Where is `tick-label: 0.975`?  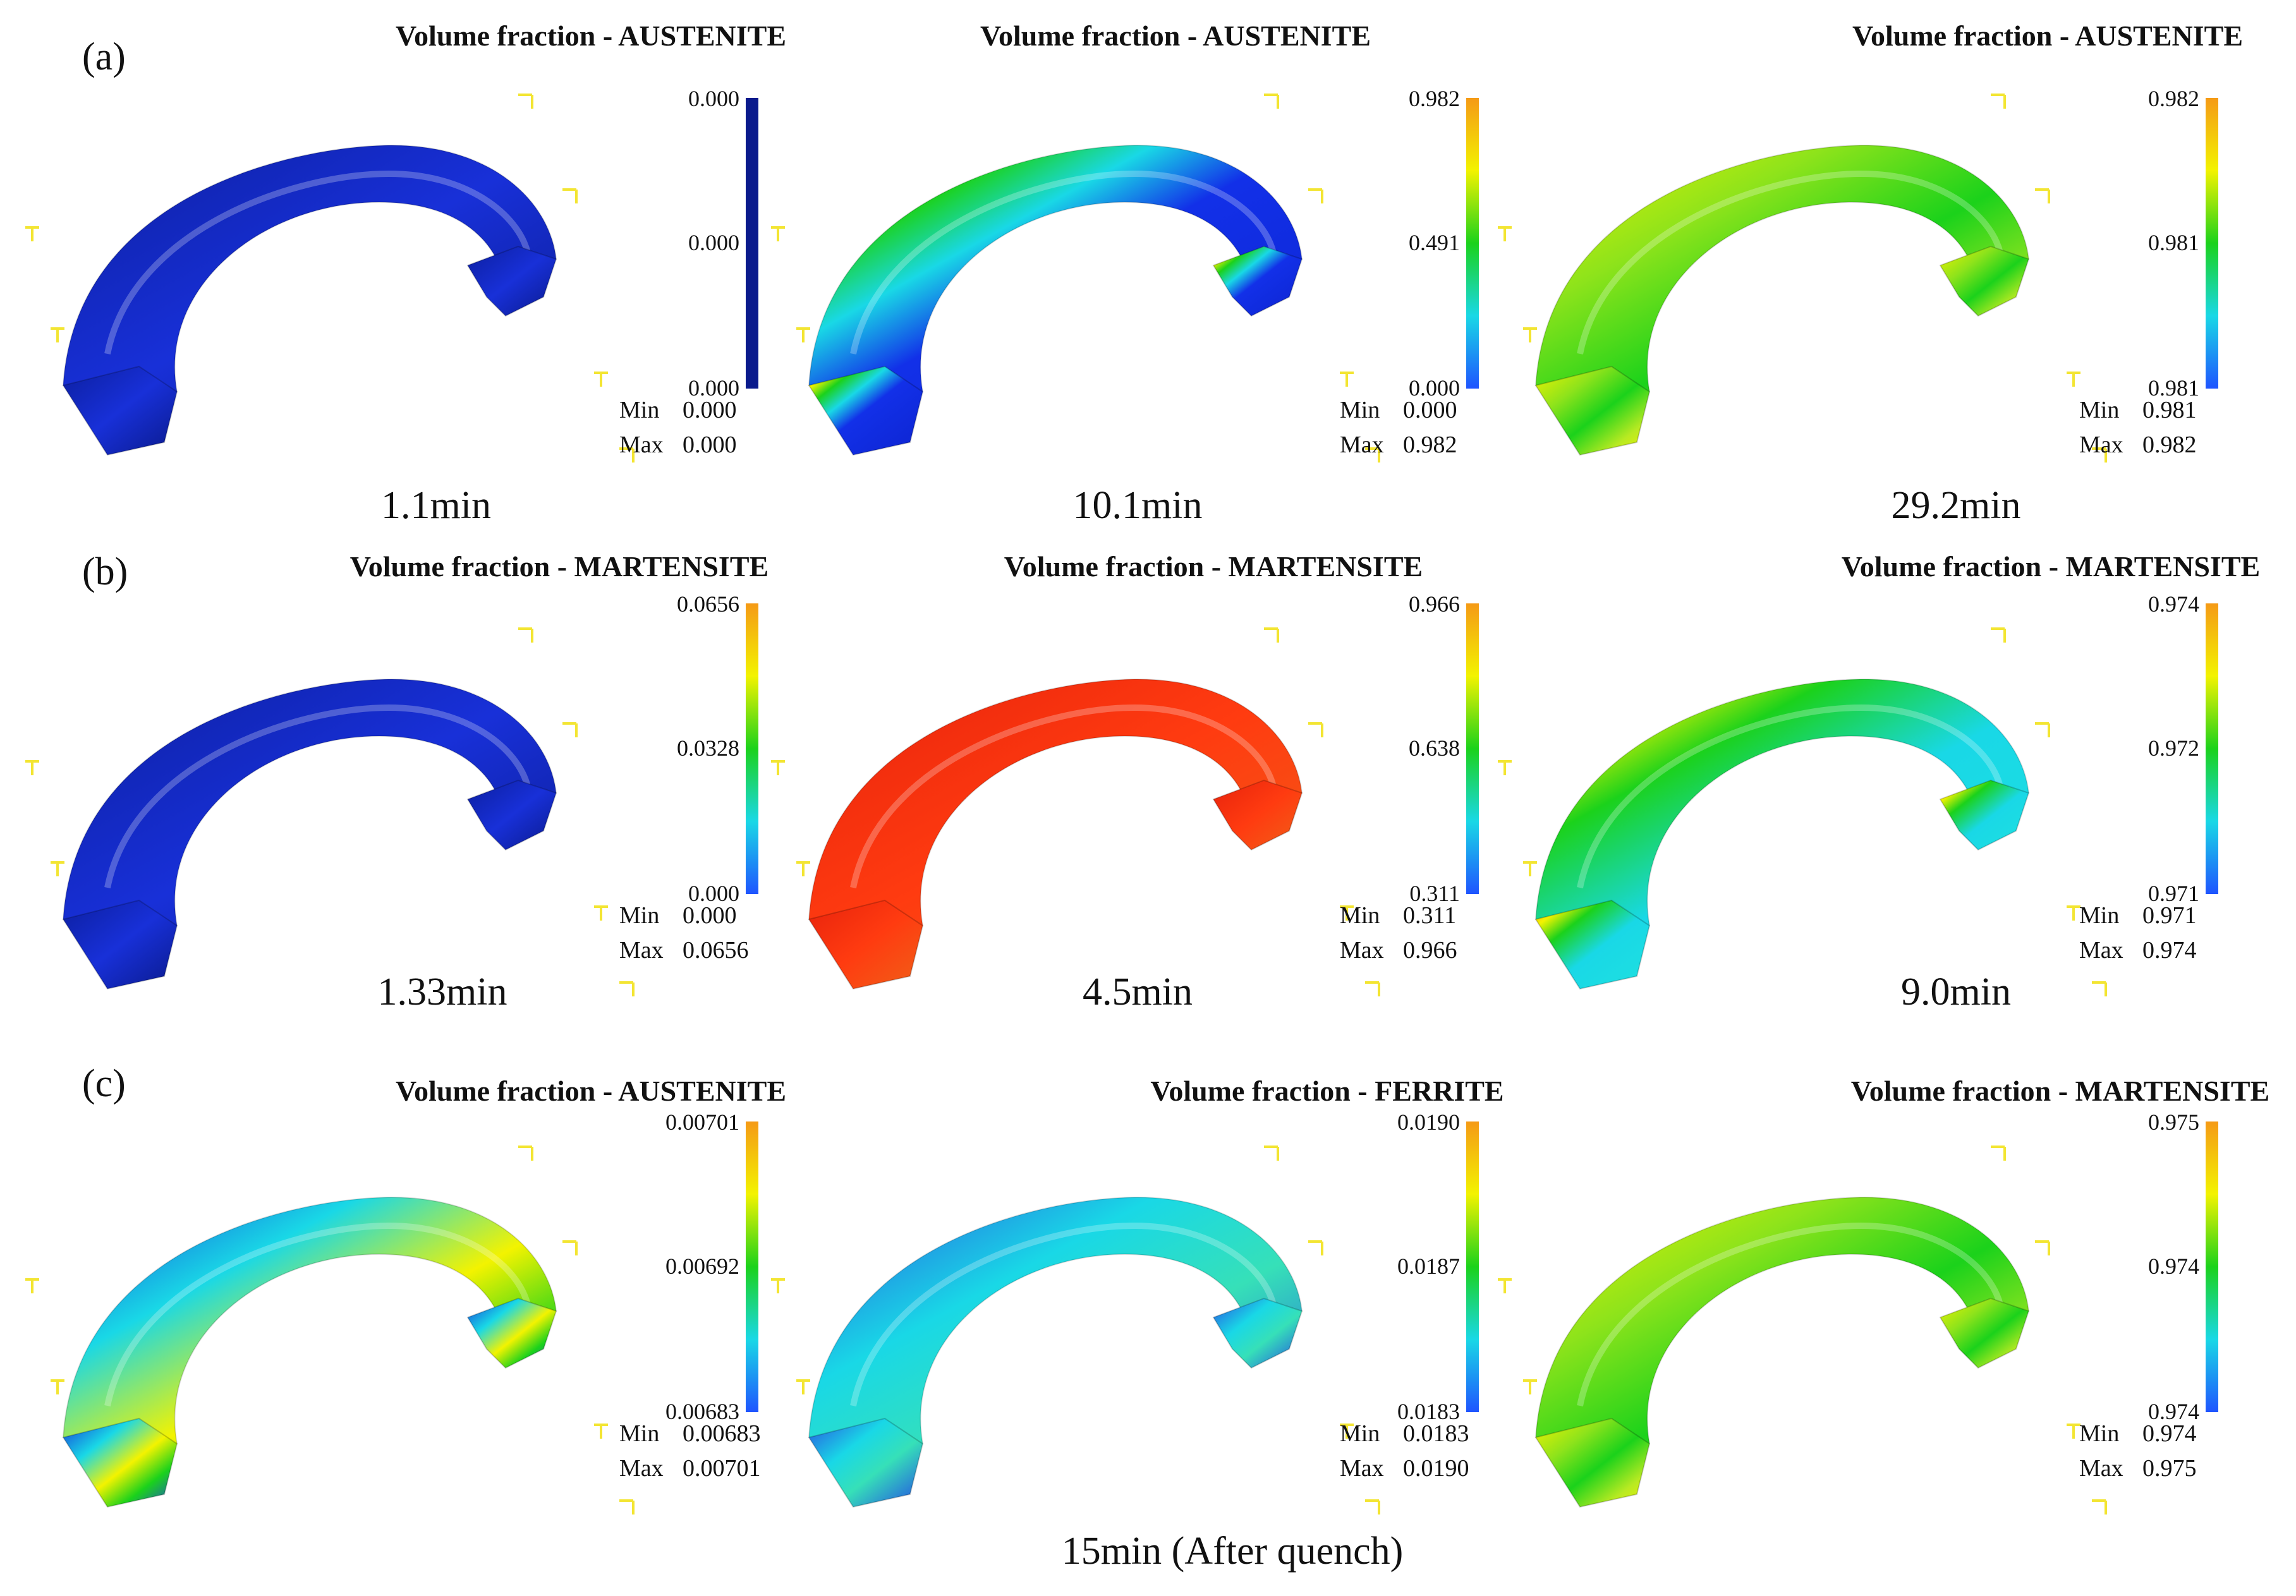
tick-label: 0.975 is located at coordinates (2173, 1122).